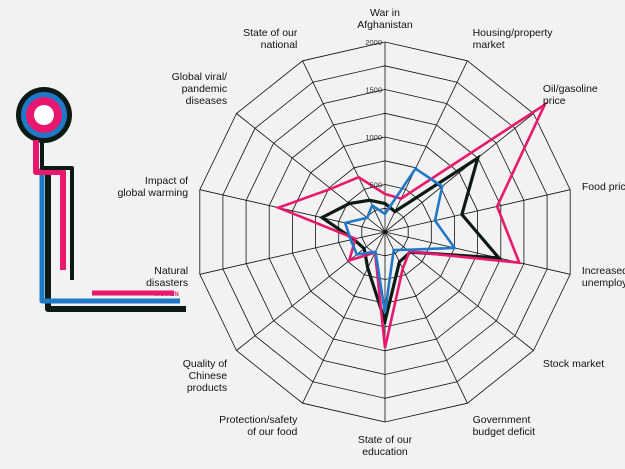 The image size is (625, 469). What do you see at coordinates (49, 205) in the screenshot?
I see `logo-stem-women` at bounding box center [49, 205].